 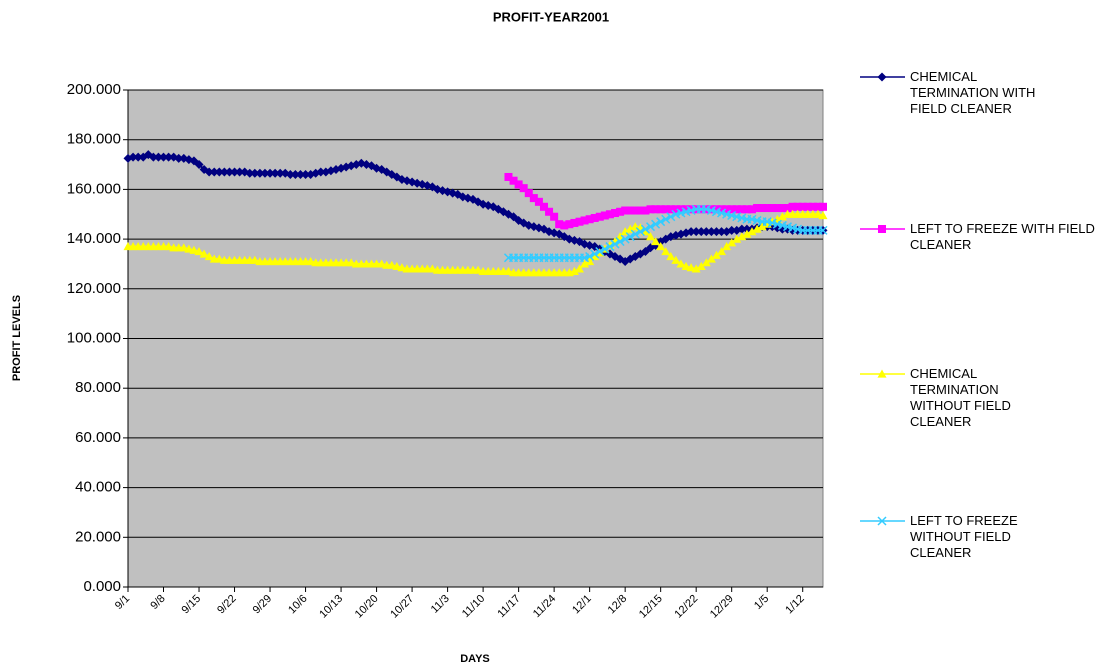 I want to click on y-tick-label: 60.000, so click(x=98, y=437).